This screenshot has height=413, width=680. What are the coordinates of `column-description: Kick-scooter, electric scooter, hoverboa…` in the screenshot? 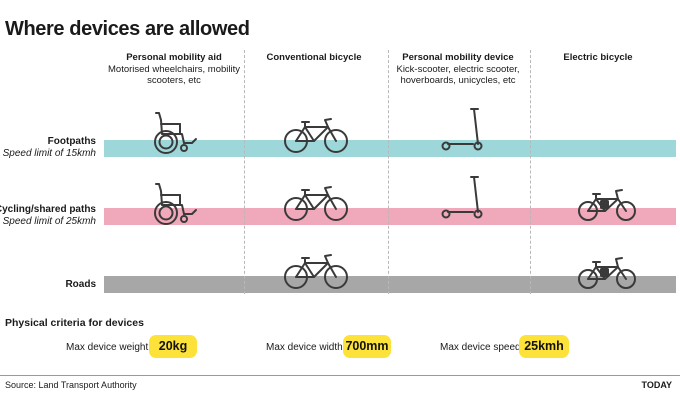 It's located at (458, 75).